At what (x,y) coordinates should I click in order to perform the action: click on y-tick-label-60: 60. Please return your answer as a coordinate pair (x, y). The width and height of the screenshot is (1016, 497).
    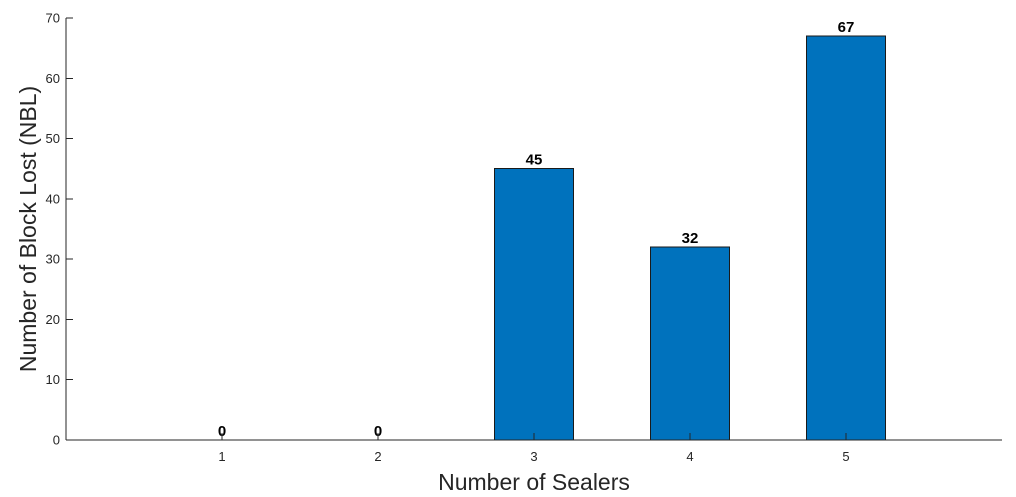
    Looking at the image, I should click on (53, 78).